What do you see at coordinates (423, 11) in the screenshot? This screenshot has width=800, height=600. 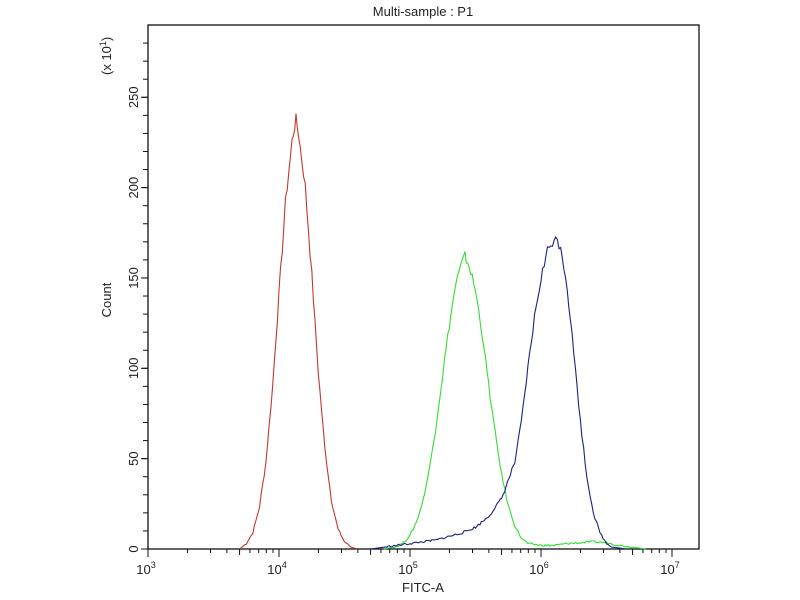 I see `chart-title: Multi-sample : P1` at bounding box center [423, 11].